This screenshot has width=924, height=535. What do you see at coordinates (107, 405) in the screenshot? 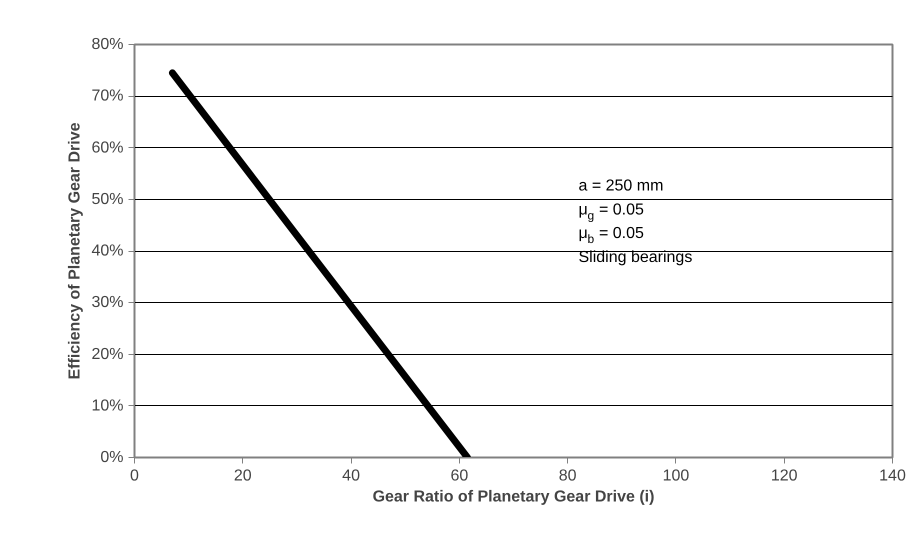
I see `y-tick-label: 10%` at bounding box center [107, 405].